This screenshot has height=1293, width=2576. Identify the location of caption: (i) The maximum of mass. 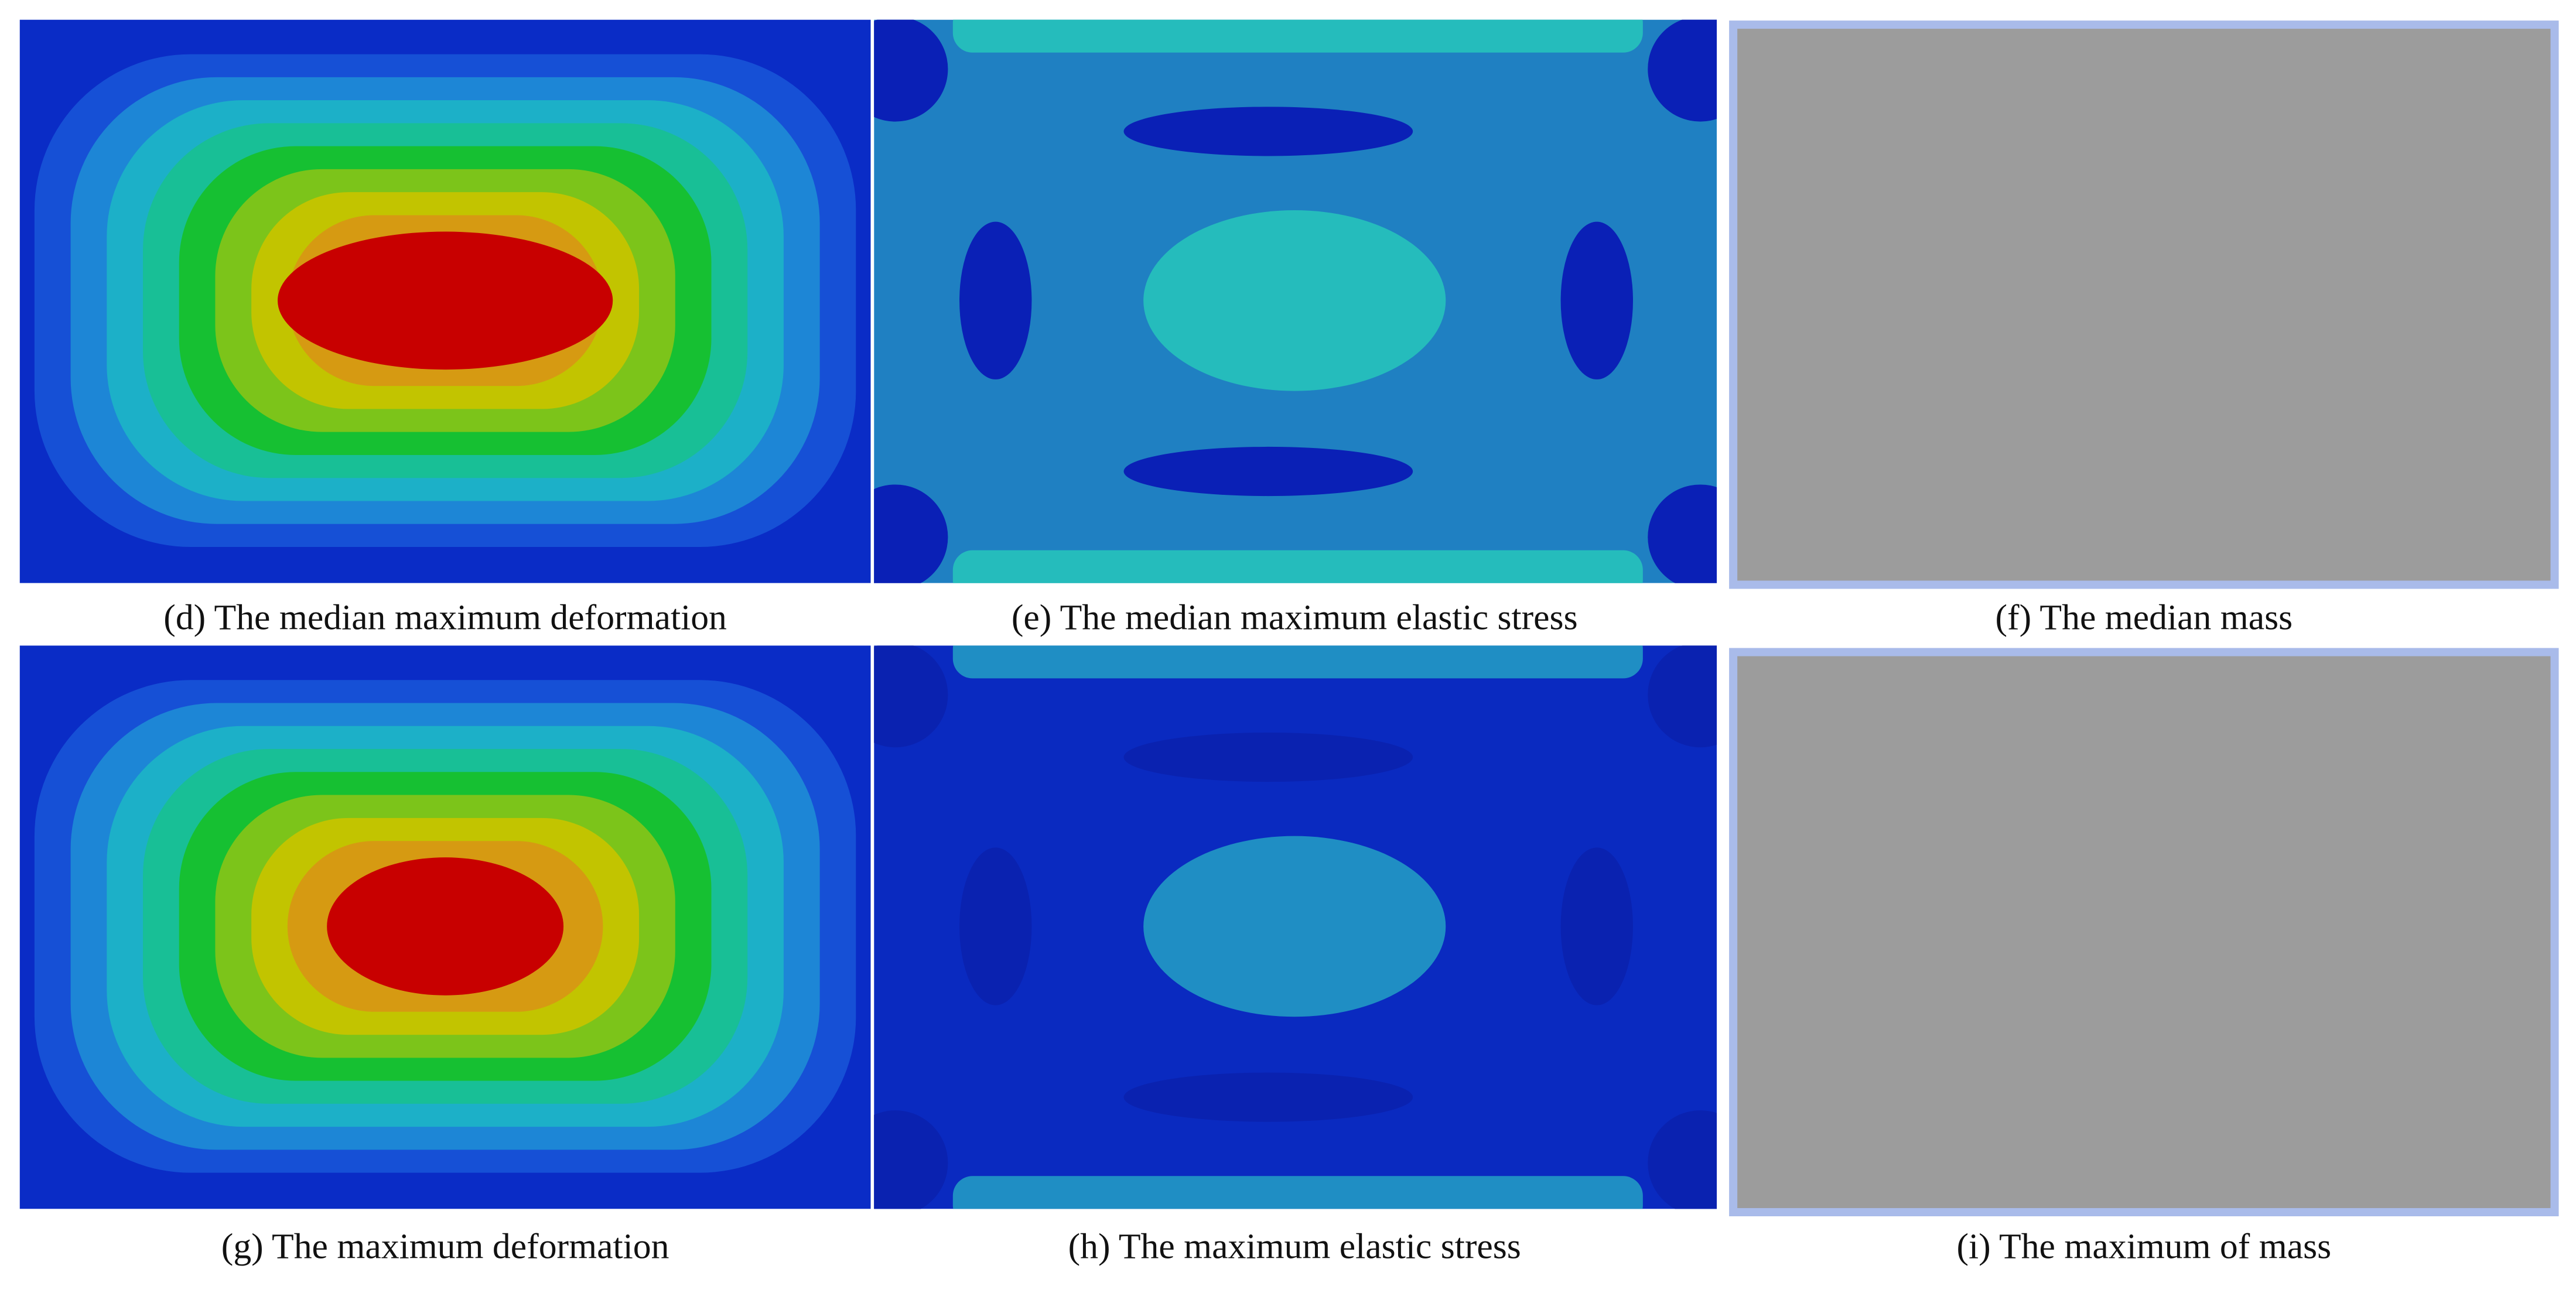
(2144, 1247).